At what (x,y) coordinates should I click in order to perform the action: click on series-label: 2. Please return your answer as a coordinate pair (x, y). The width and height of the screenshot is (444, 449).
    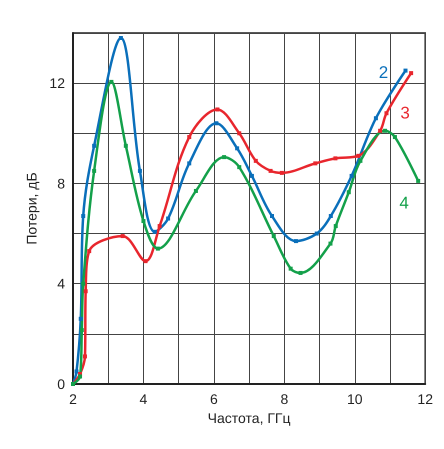
    Looking at the image, I should click on (383, 72).